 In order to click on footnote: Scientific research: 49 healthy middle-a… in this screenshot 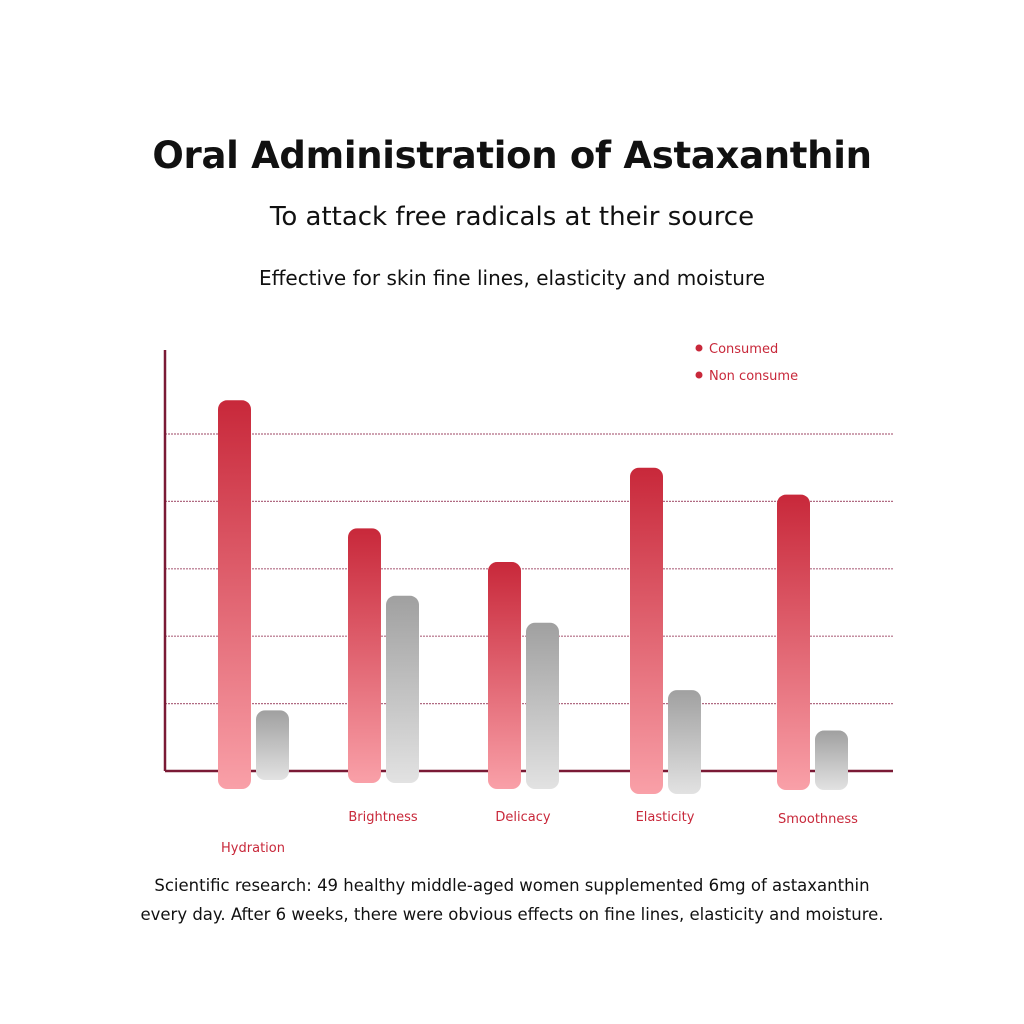, I will do `click(512, 900)`.